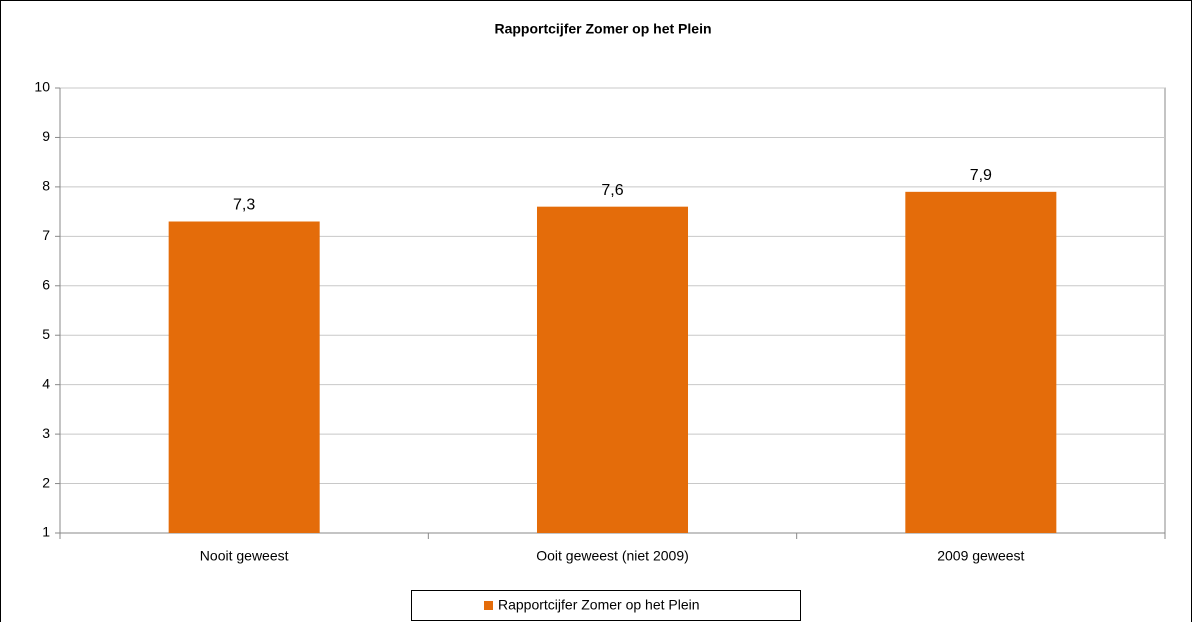 The width and height of the screenshot is (1192, 622). I want to click on y-tick-label: 3, so click(46, 433).